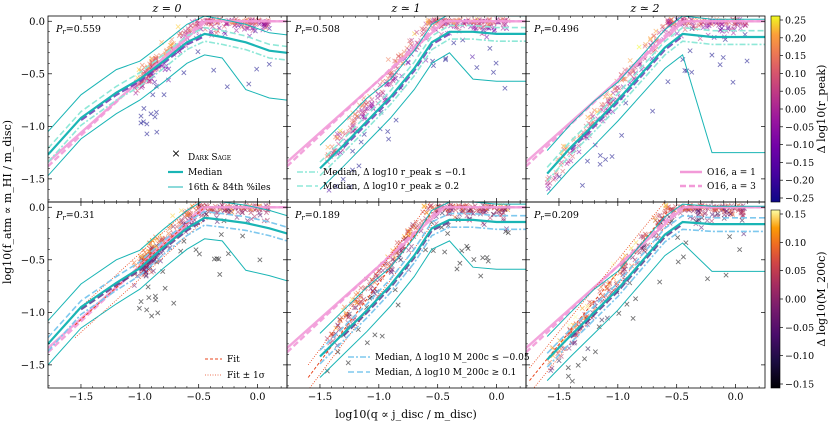  I want to click on legend-panel-z0-bottom: Fit Fit ± 1σ, so click(235, 368).